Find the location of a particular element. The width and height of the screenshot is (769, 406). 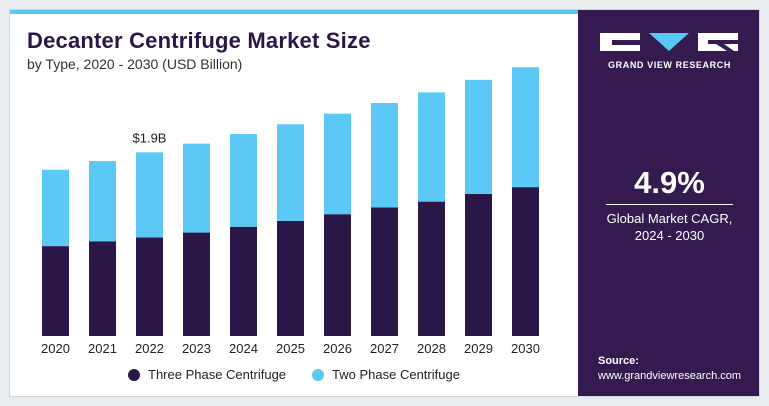

x-tick-label-2023: 2023 is located at coordinates (196, 348).